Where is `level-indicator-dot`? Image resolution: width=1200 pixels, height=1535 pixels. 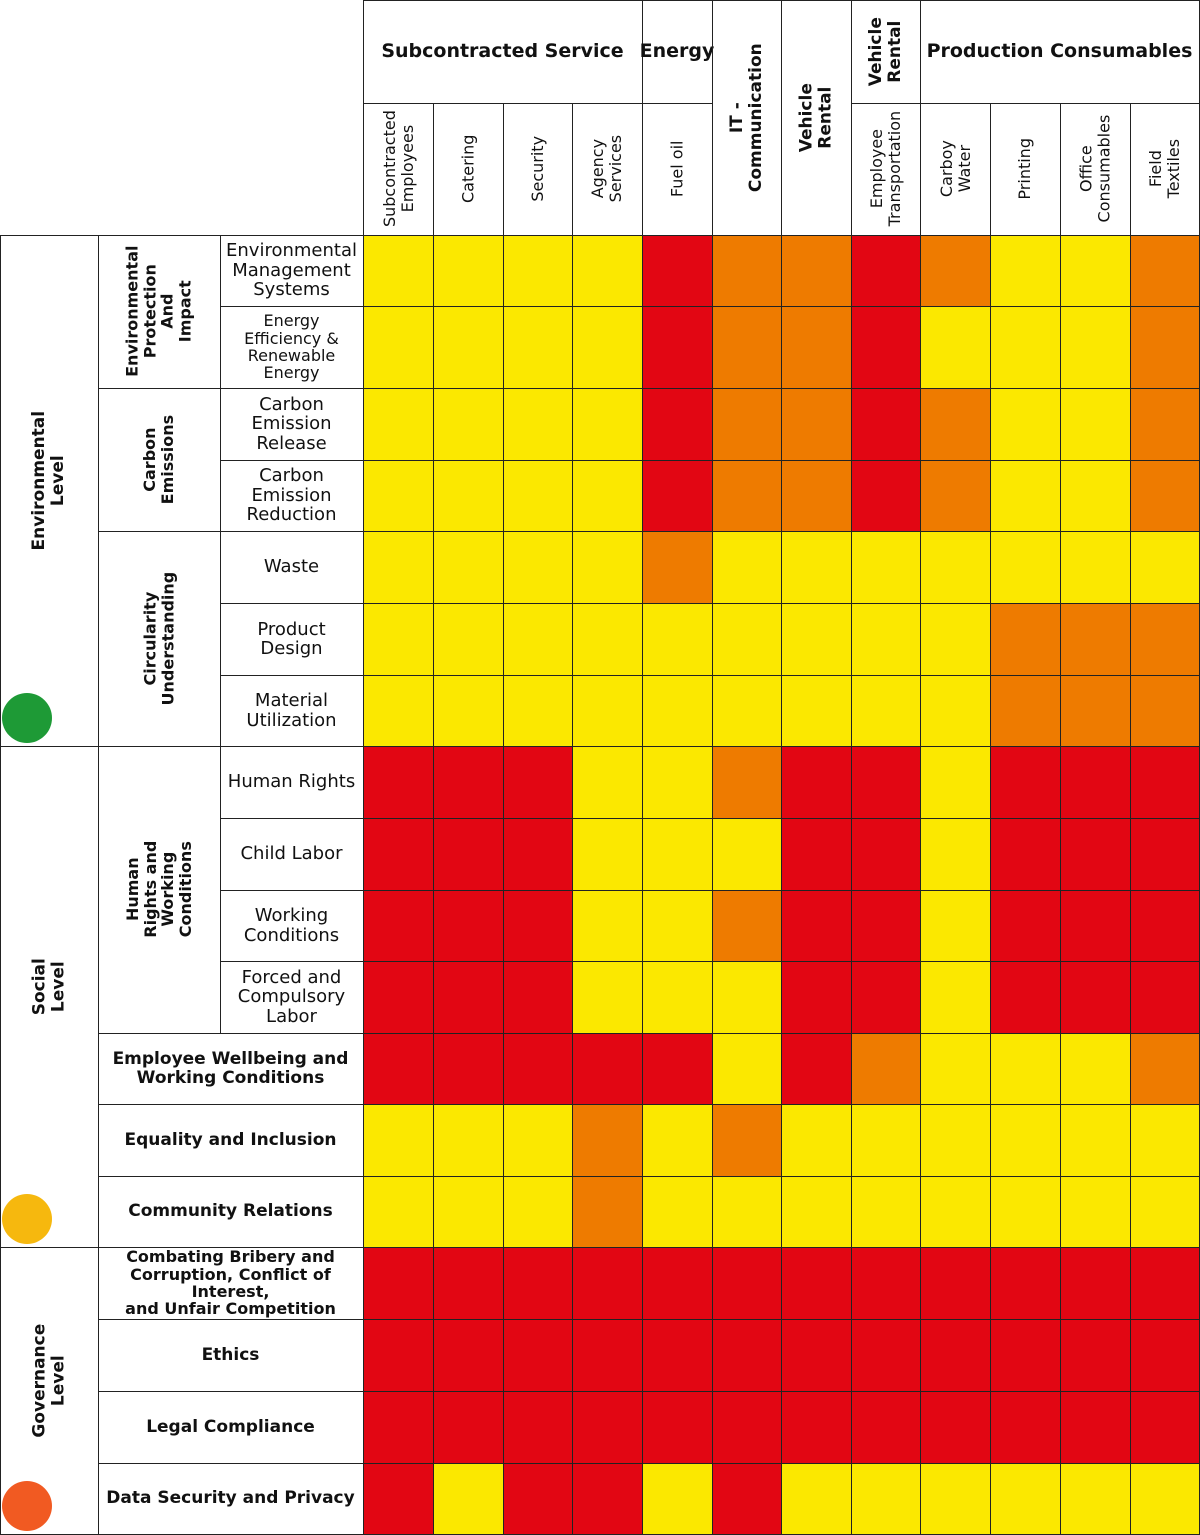 level-indicator-dot is located at coordinates (27, 718).